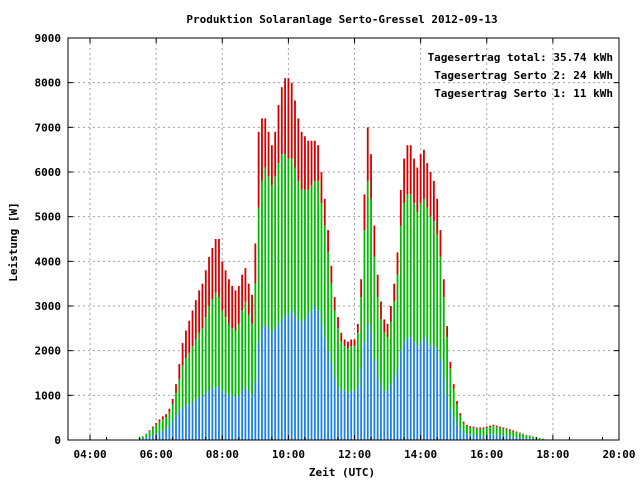 The width and height of the screenshot is (640, 480). Describe the element at coordinates (520, 57) in the screenshot. I see `legend-item-total: Tagesertrag total: 35.74 kWh` at that location.